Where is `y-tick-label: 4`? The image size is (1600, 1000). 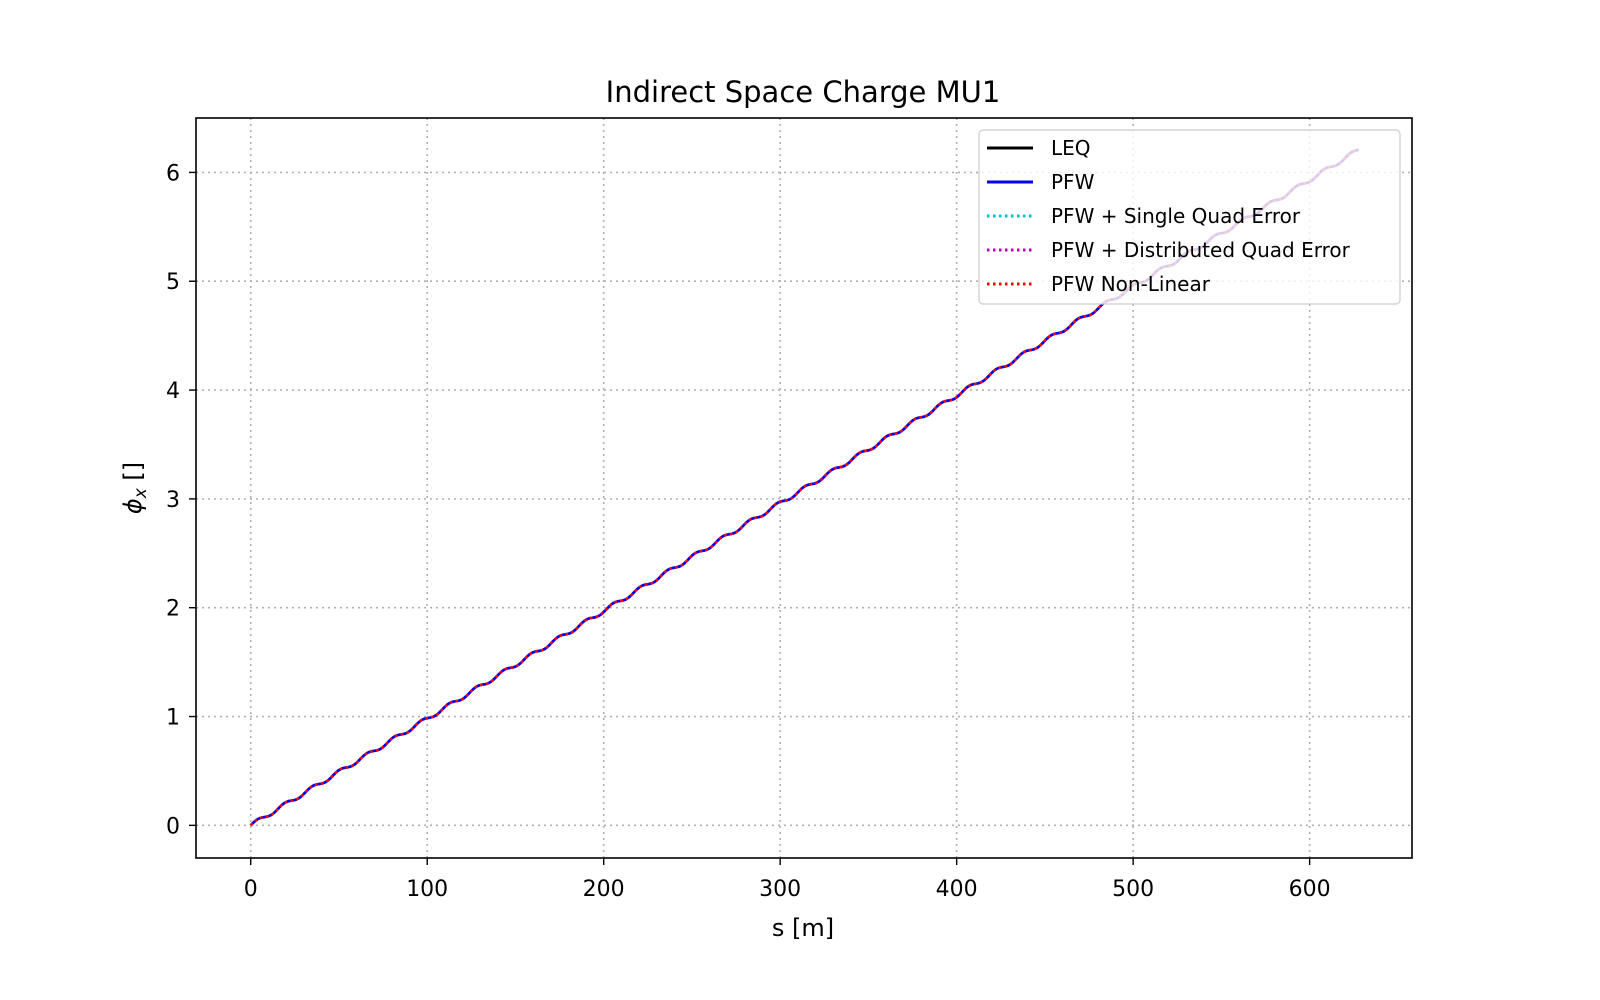
y-tick-label: 4 is located at coordinates (173, 391).